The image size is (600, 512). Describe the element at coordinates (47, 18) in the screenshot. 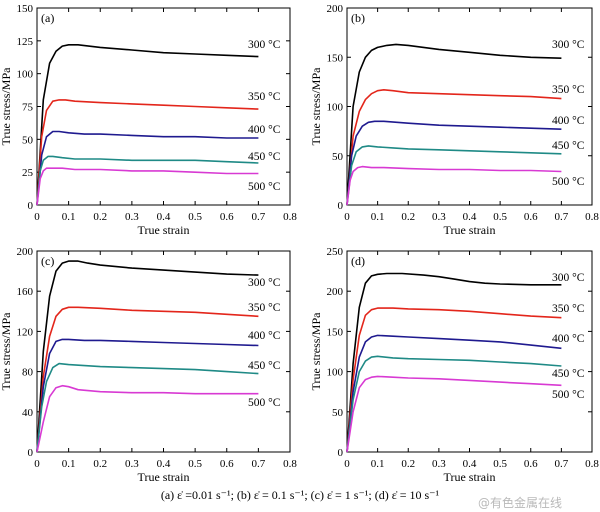

I see `panel-label: (a)` at that location.